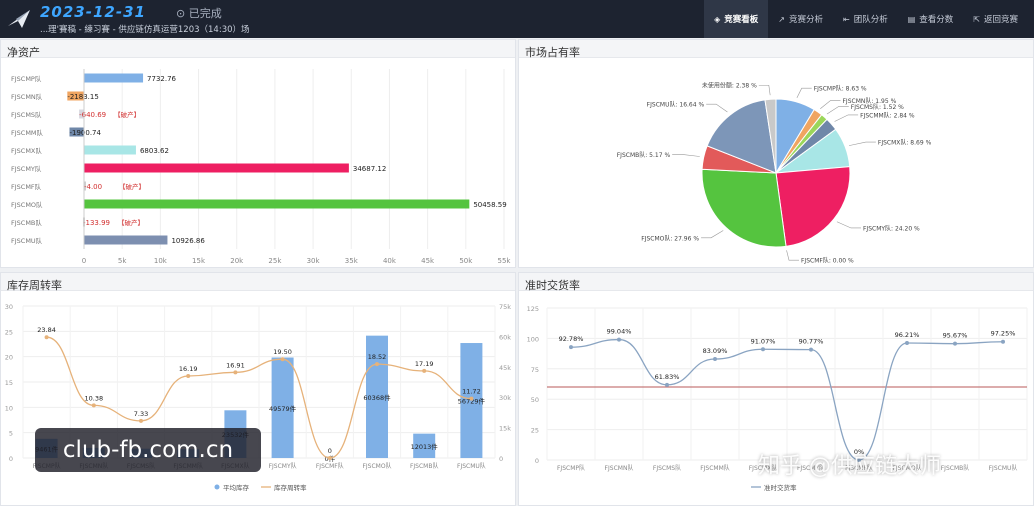 The image size is (1034, 506). Describe the element at coordinates (26, 150) in the screenshot. I see `category-label: FJSCMX队` at that location.